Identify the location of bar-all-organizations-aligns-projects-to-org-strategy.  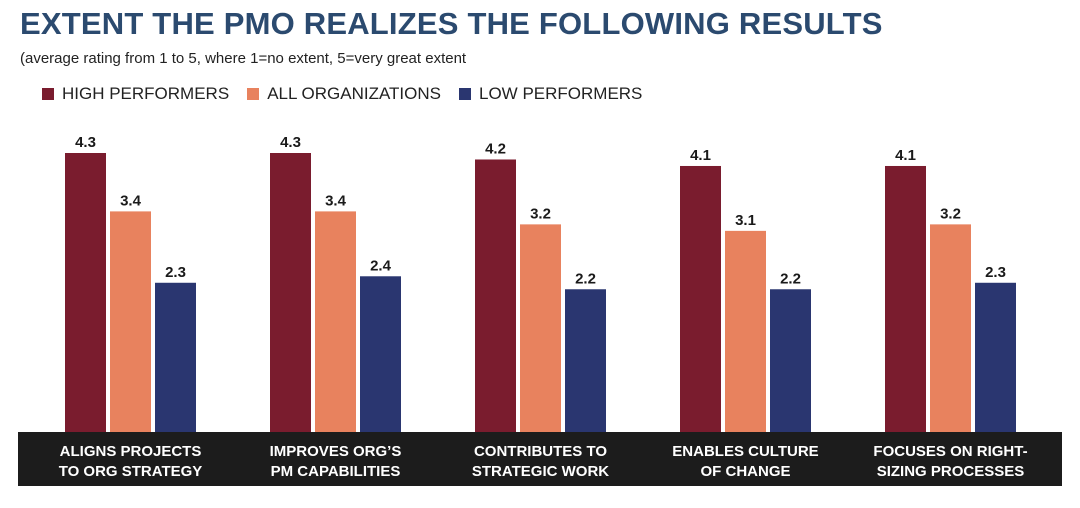
(130, 321).